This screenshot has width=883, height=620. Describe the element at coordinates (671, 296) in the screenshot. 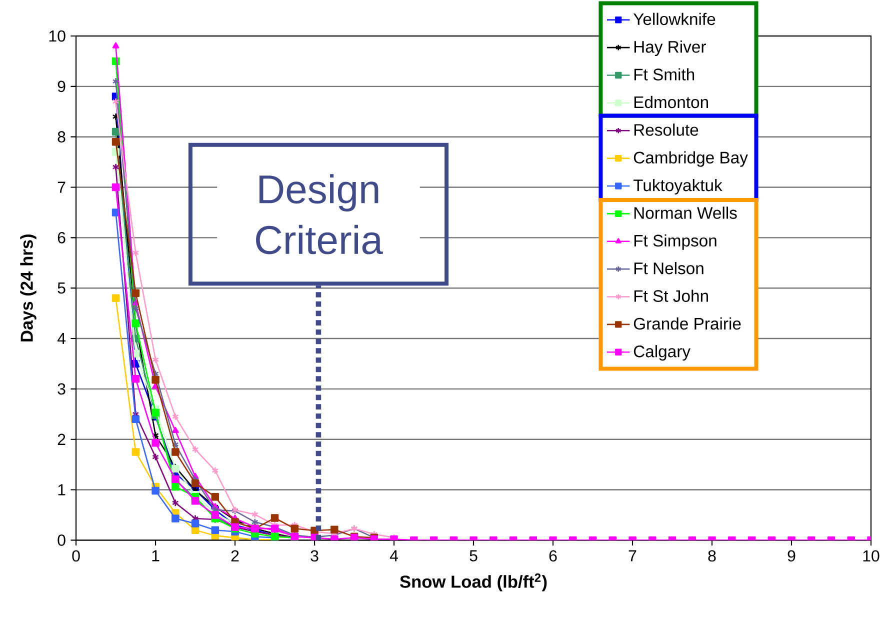

I see `legend-label: Ft St John` at that location.